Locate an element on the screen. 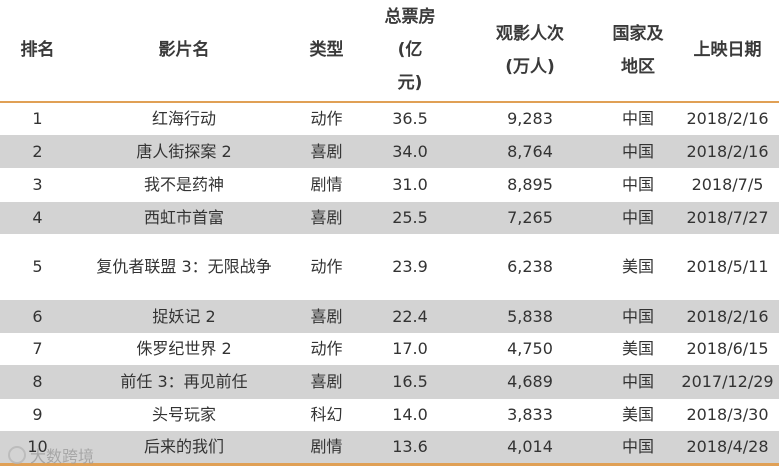 This screenshot has height=468, width=780. table-row: 1 红海行动 动作 36.5 9,283 中国 2018/2/16 is located at coordinates (389, 119).